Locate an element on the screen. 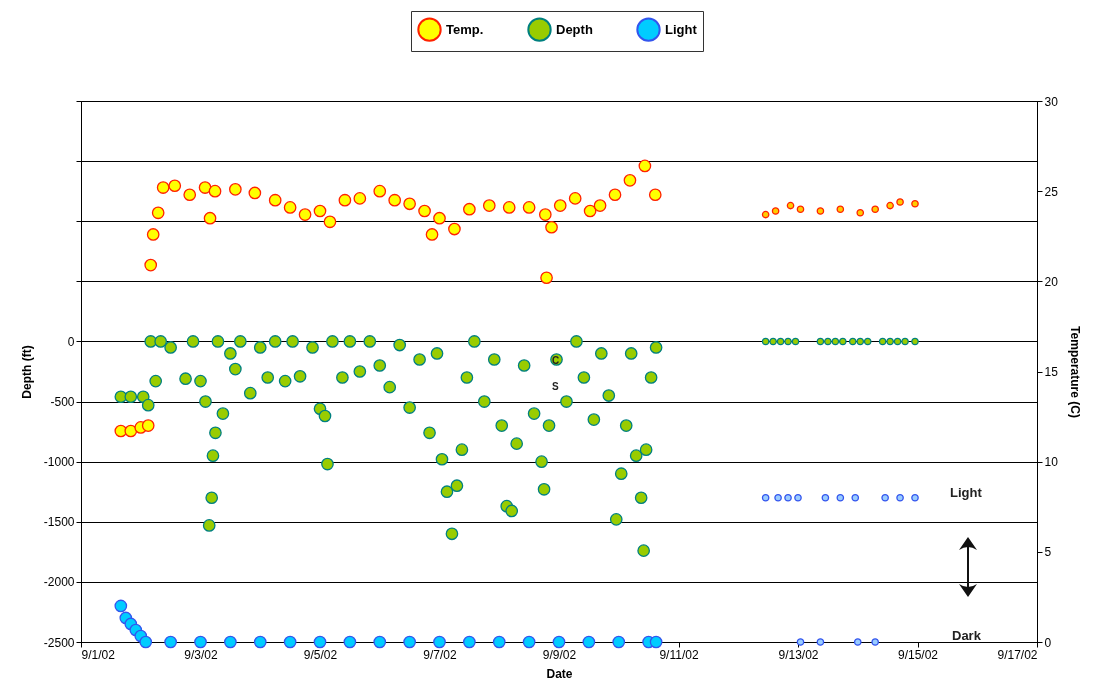 The width and height of the screenshot is (1099, 694). x-tick-label: 9/5/02 is located at coordinates (320, 654).